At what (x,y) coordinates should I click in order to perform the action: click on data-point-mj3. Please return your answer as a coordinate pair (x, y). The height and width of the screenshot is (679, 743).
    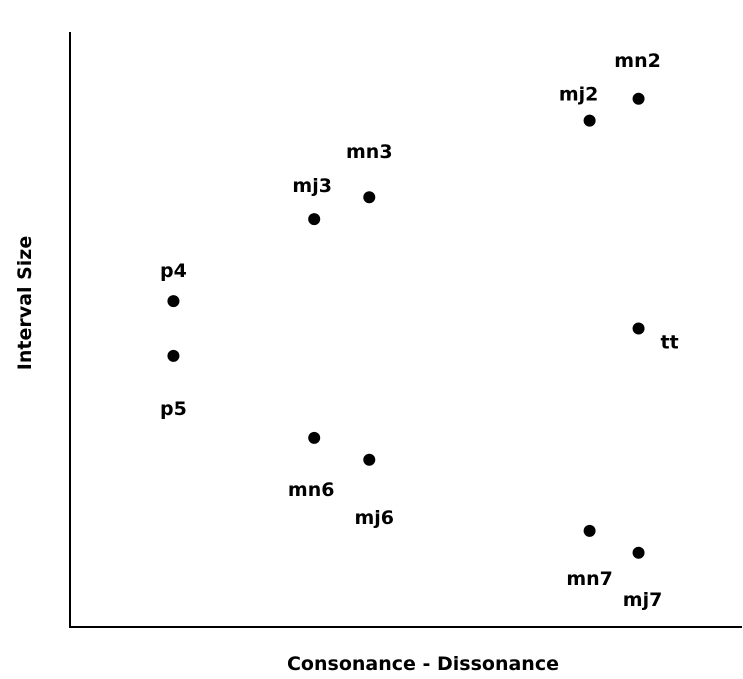
    Looking at the image, I should click on (314, 219).